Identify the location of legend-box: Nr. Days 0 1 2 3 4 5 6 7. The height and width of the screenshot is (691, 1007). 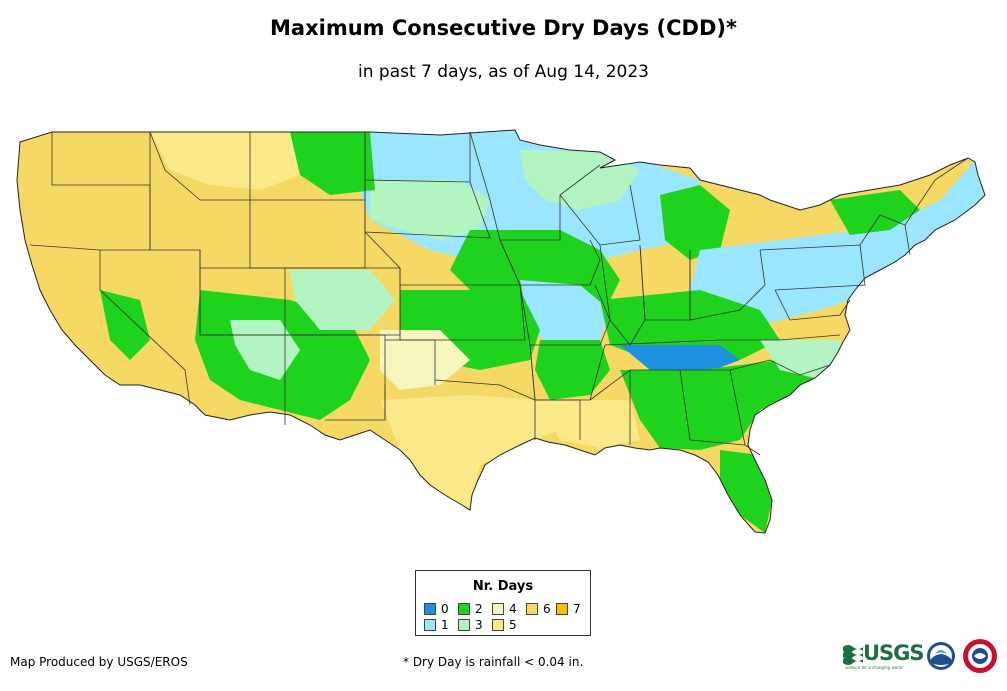
(503, 603).